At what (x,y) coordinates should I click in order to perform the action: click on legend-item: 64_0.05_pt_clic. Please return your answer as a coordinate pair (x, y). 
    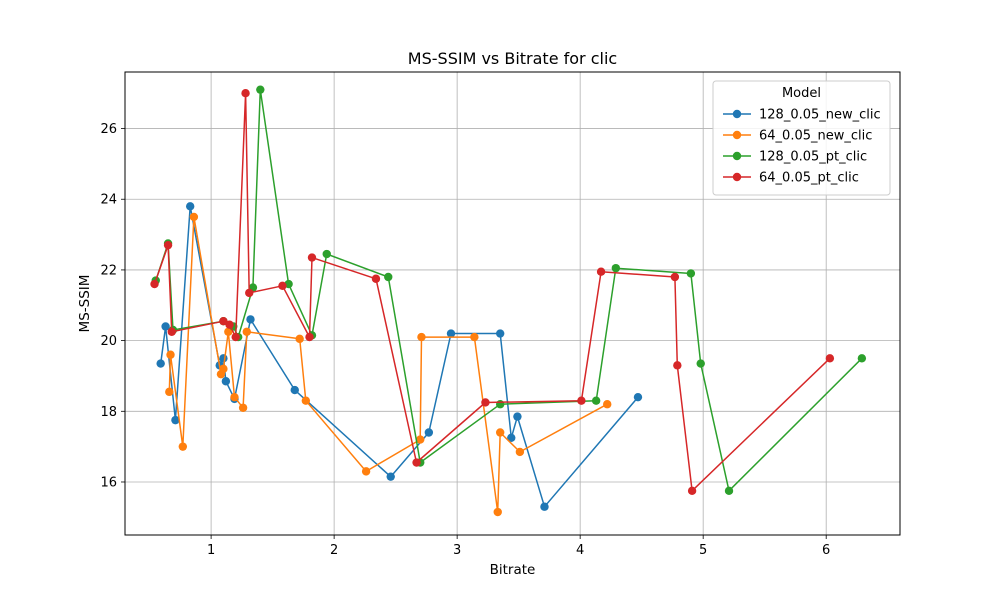
    Looking at the image, I should click on (791, 178).